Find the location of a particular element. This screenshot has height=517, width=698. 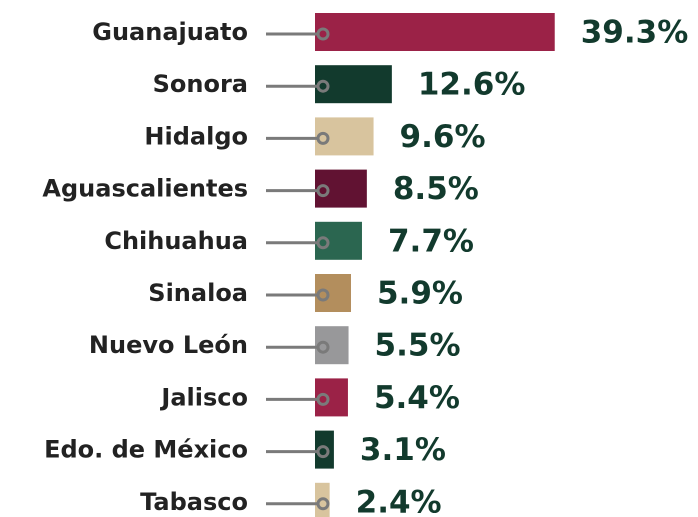

category-label: Chihuahua is located at coordinates (176, 241).